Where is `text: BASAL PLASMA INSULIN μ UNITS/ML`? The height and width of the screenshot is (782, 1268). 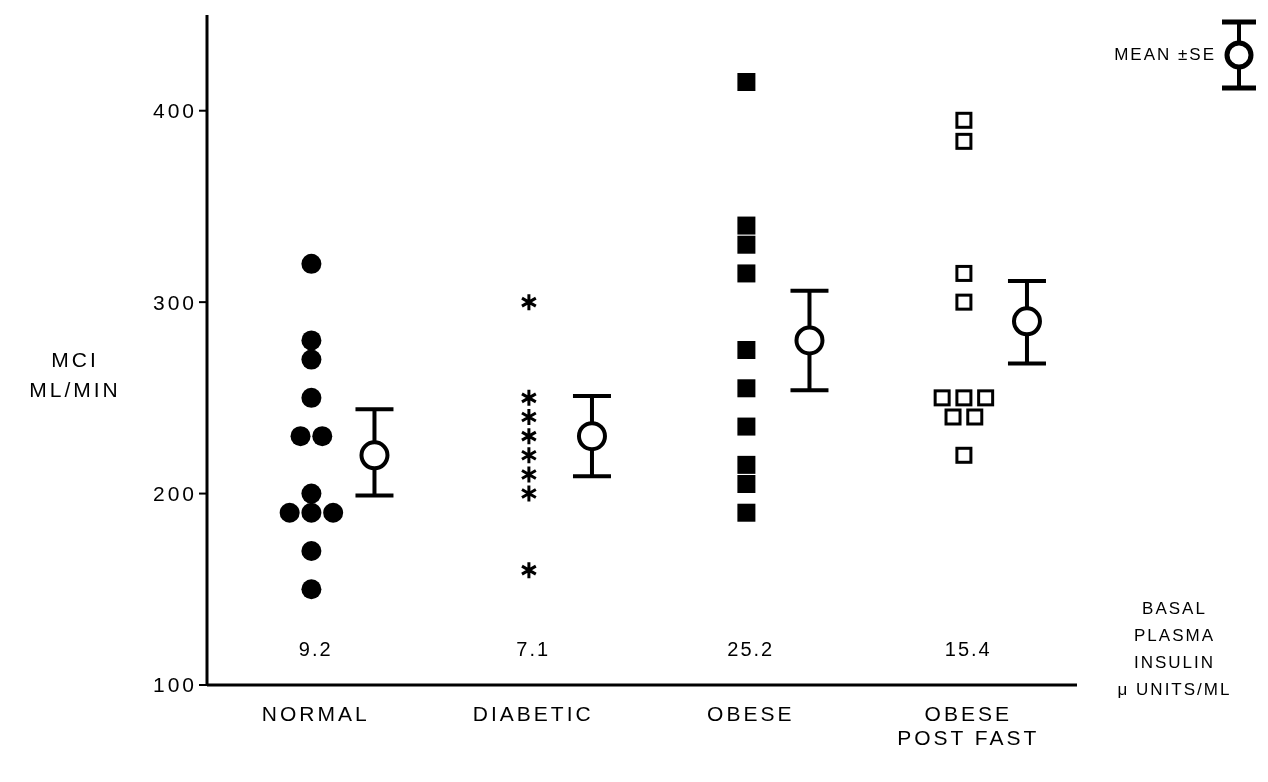
text: BASAL PLASMA INSULIN μ UNITS/ML is located at coordinates (1174, 649).